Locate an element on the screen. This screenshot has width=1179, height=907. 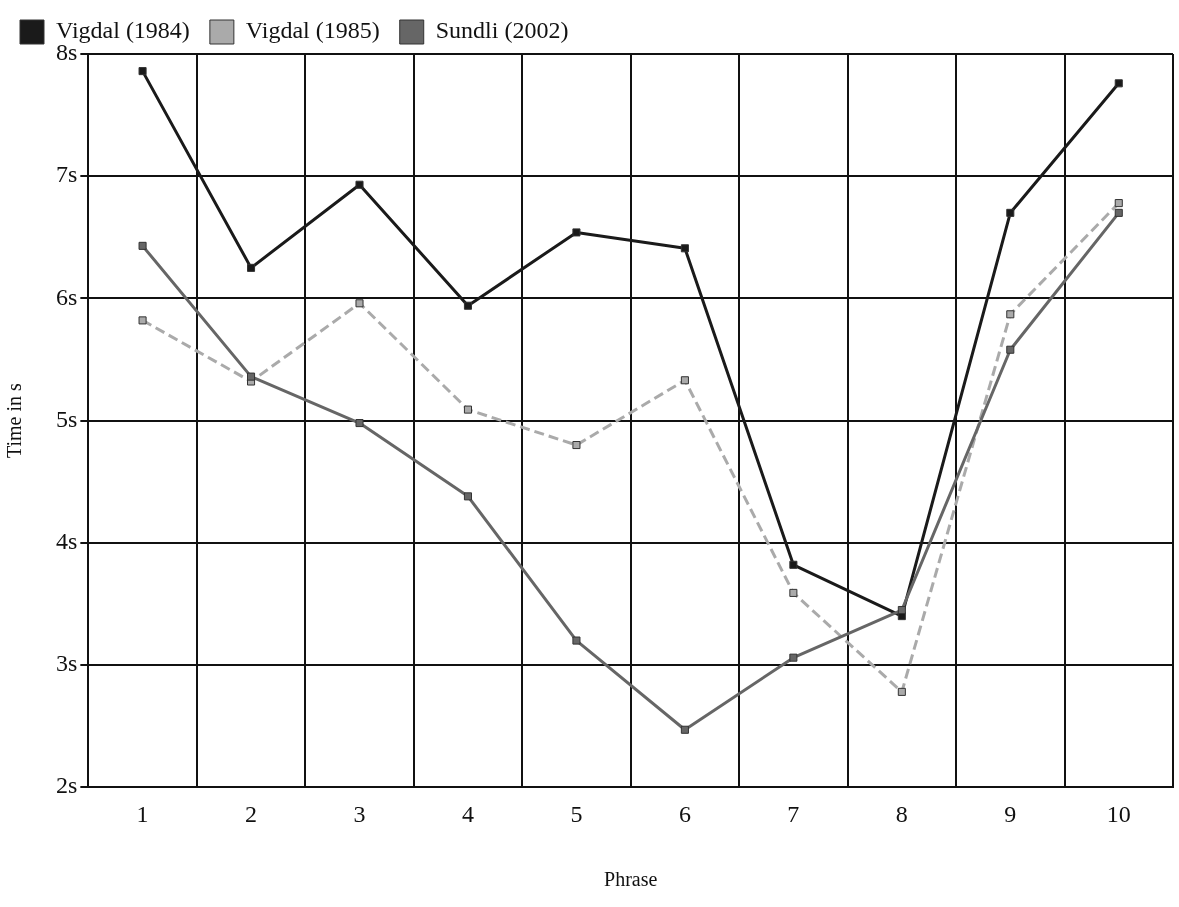
y-tick-label: 5s is located at coordinates (67, 418).